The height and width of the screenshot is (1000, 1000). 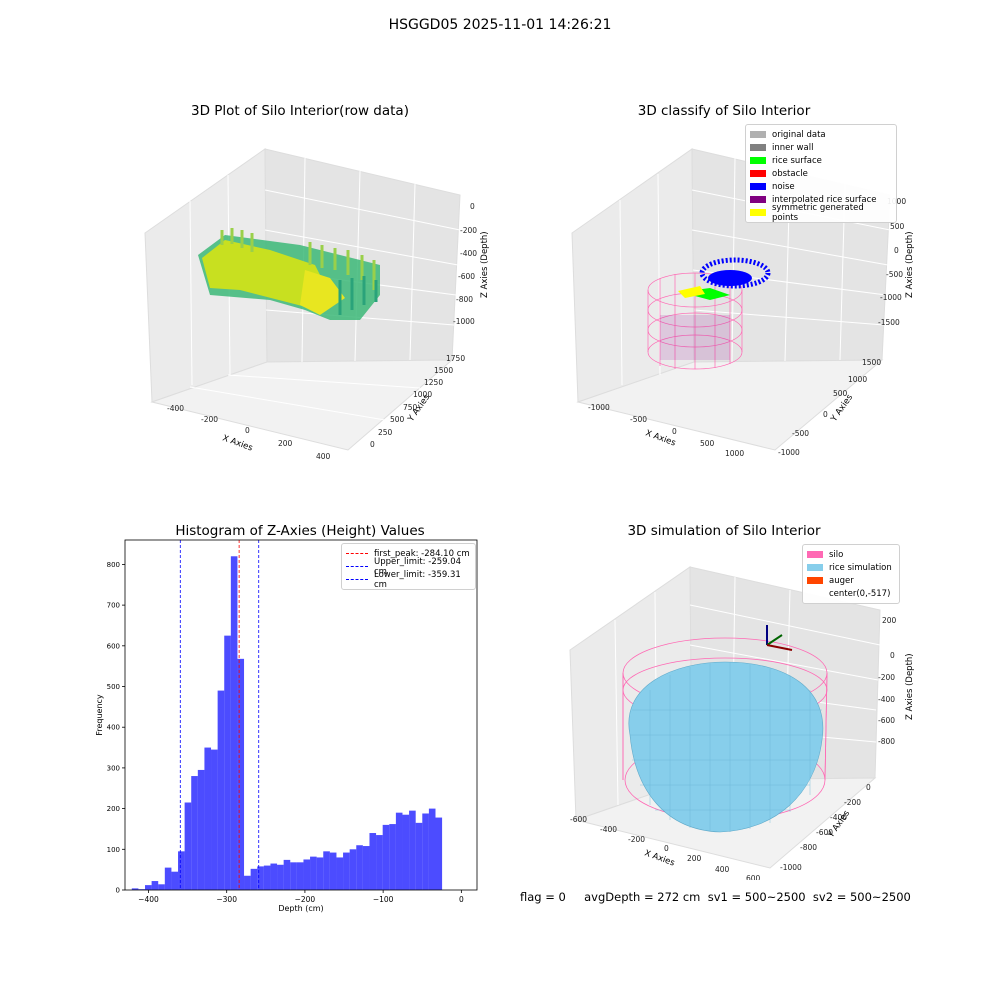 I want to click on figure-title: HSGGD05 2025-11-01 14:26:21, so click(x=500, y=25).